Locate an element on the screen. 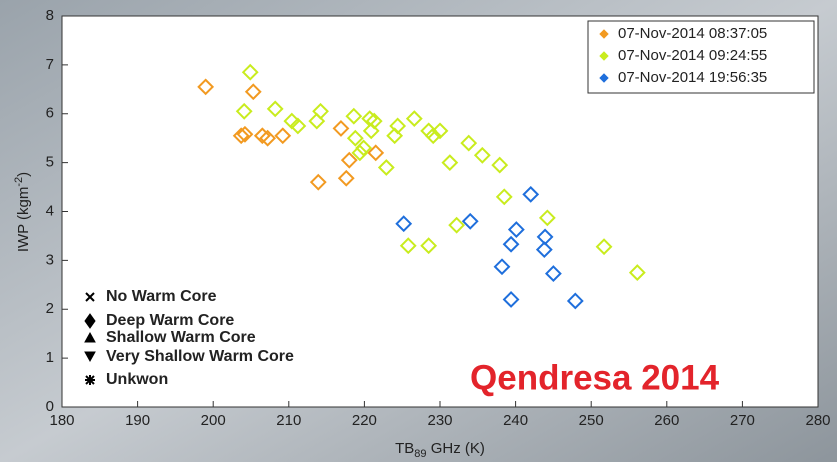 This screenshot has height=462, width=837. x-tick-label: 200 is located at coordinates (213, 420).